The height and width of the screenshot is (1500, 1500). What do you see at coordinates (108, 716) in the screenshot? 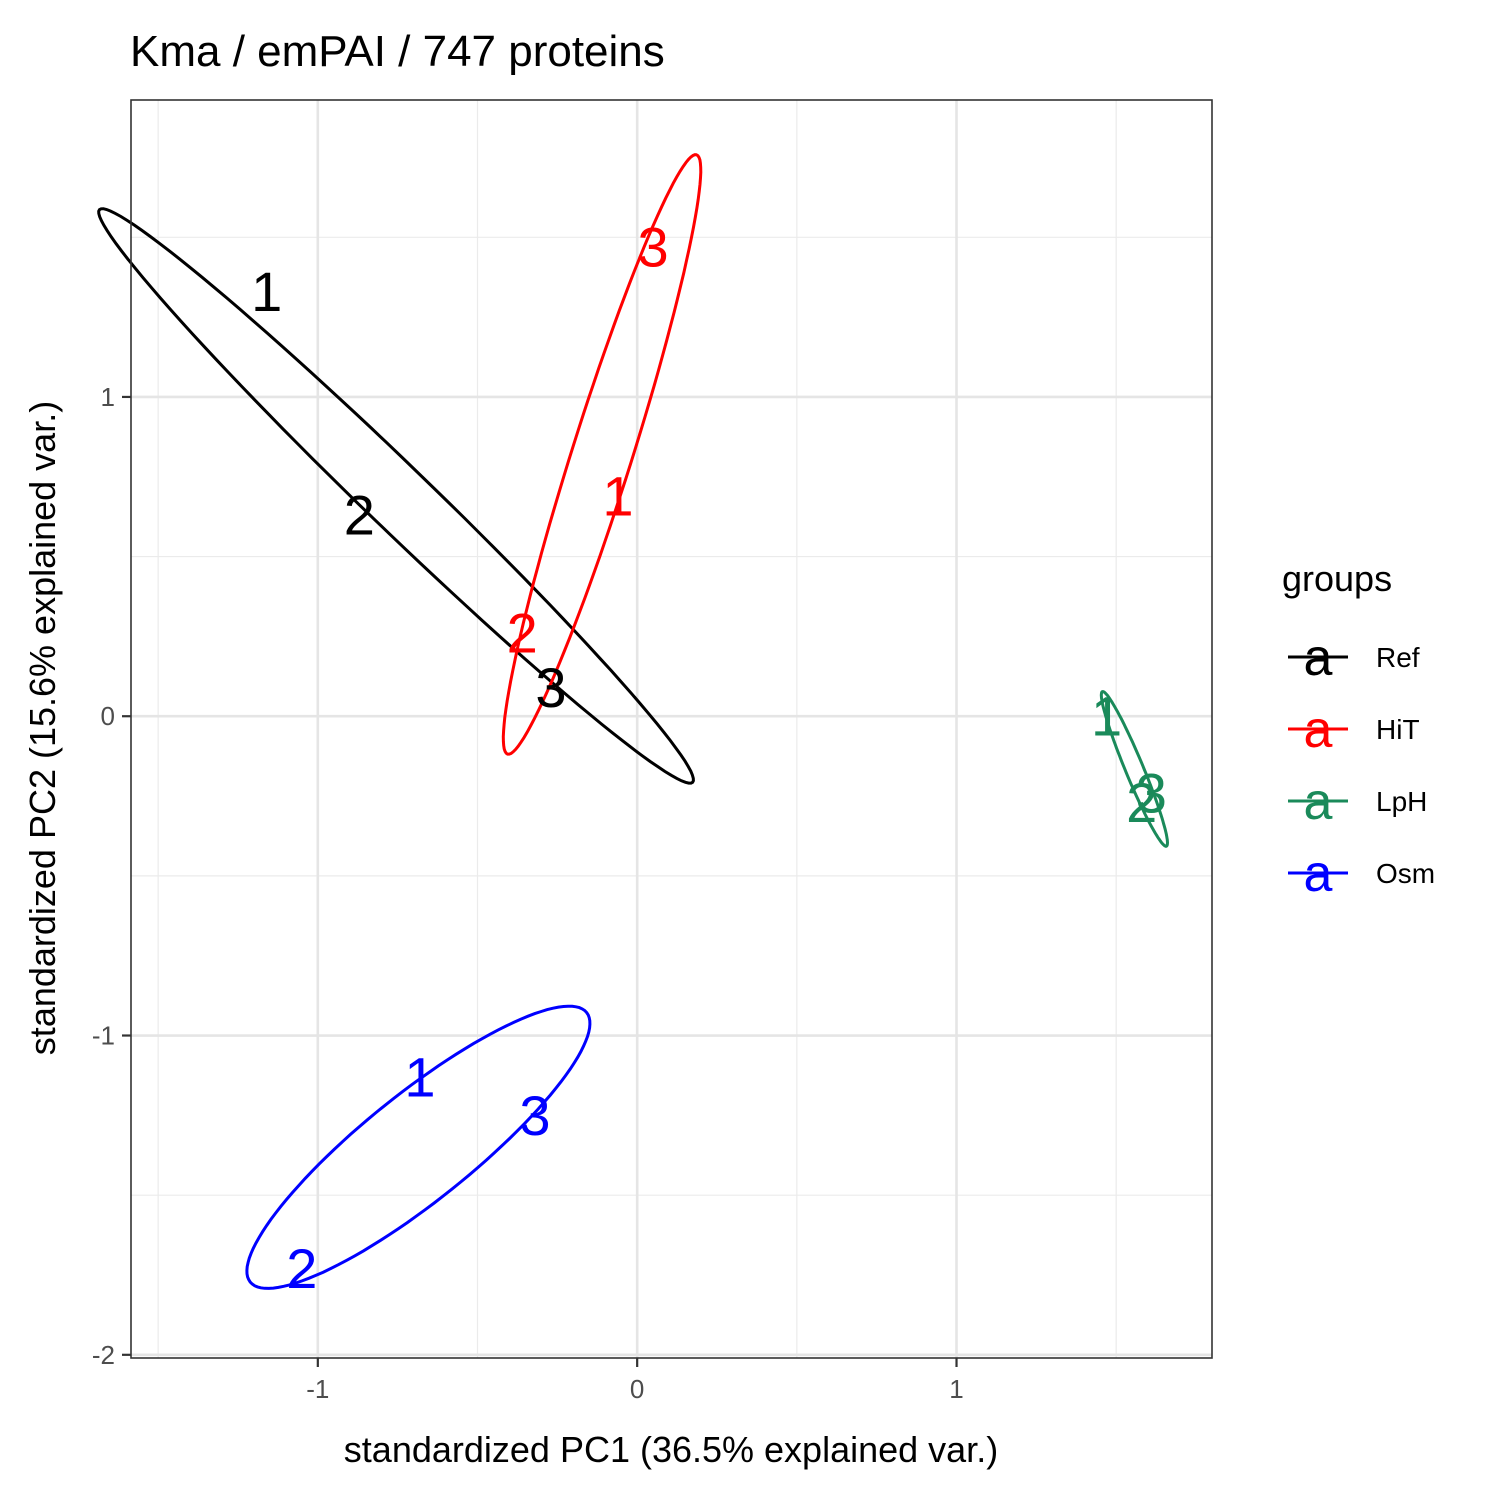
I see `y-tick-label: 0` at bounding box center [108, 716].